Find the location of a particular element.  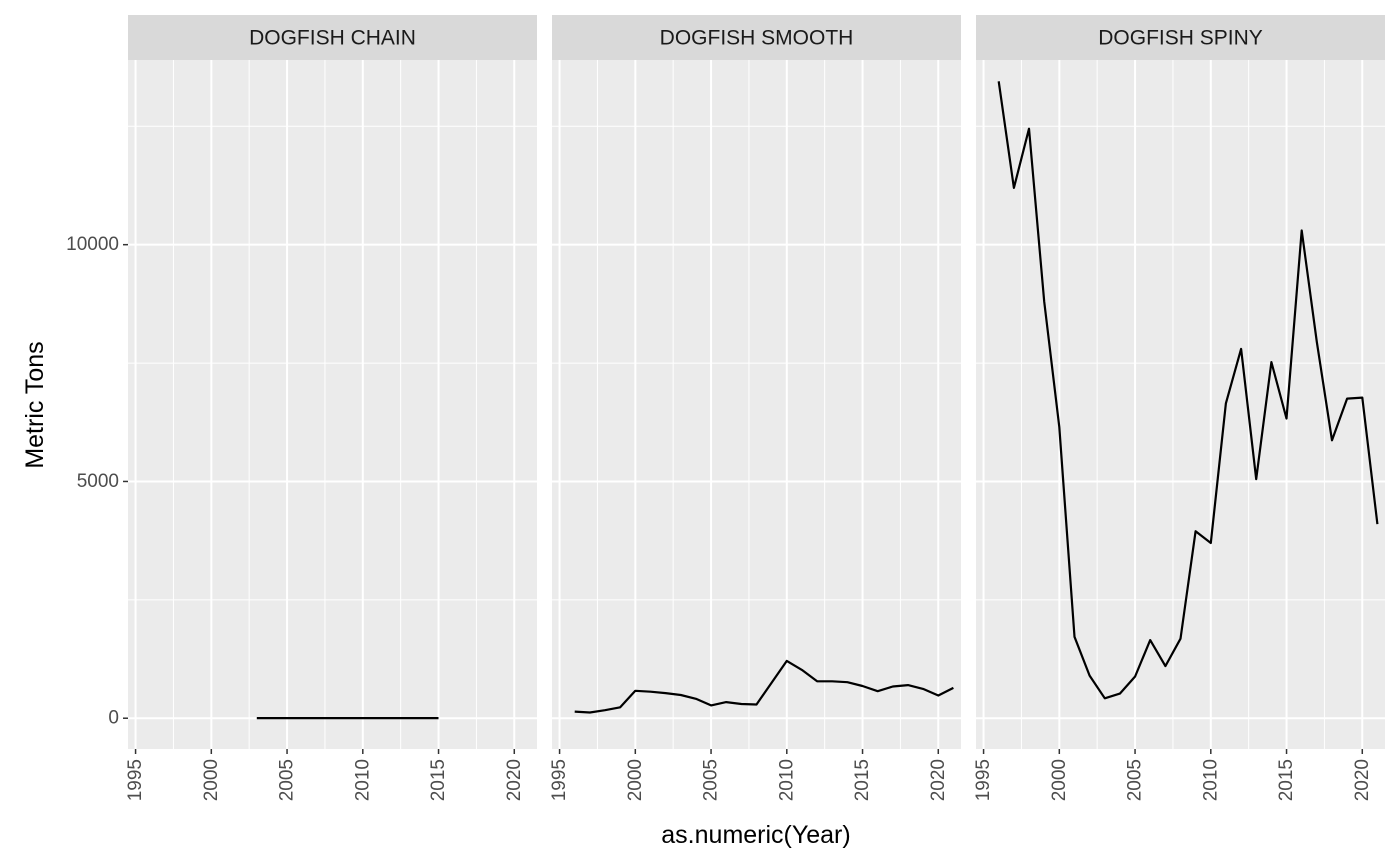

y-tick-label: 10000 is located at coordinates (92, 244).